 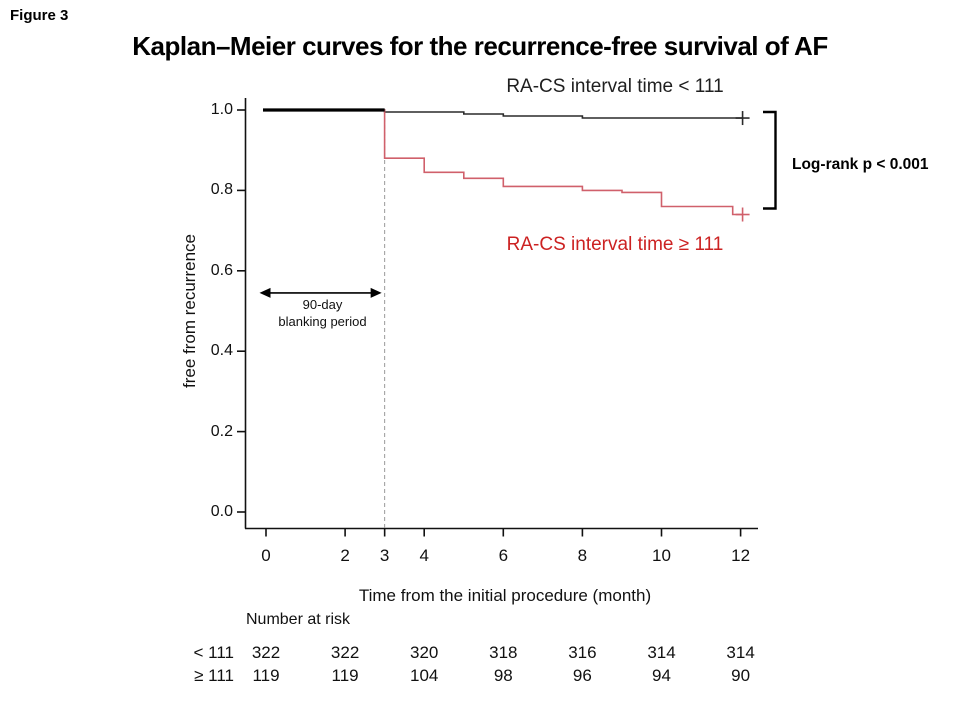 What do you see at coordinates (424, 652) in the screenshot?
I see `risk-count: 320` at bounding box center [424, 652].